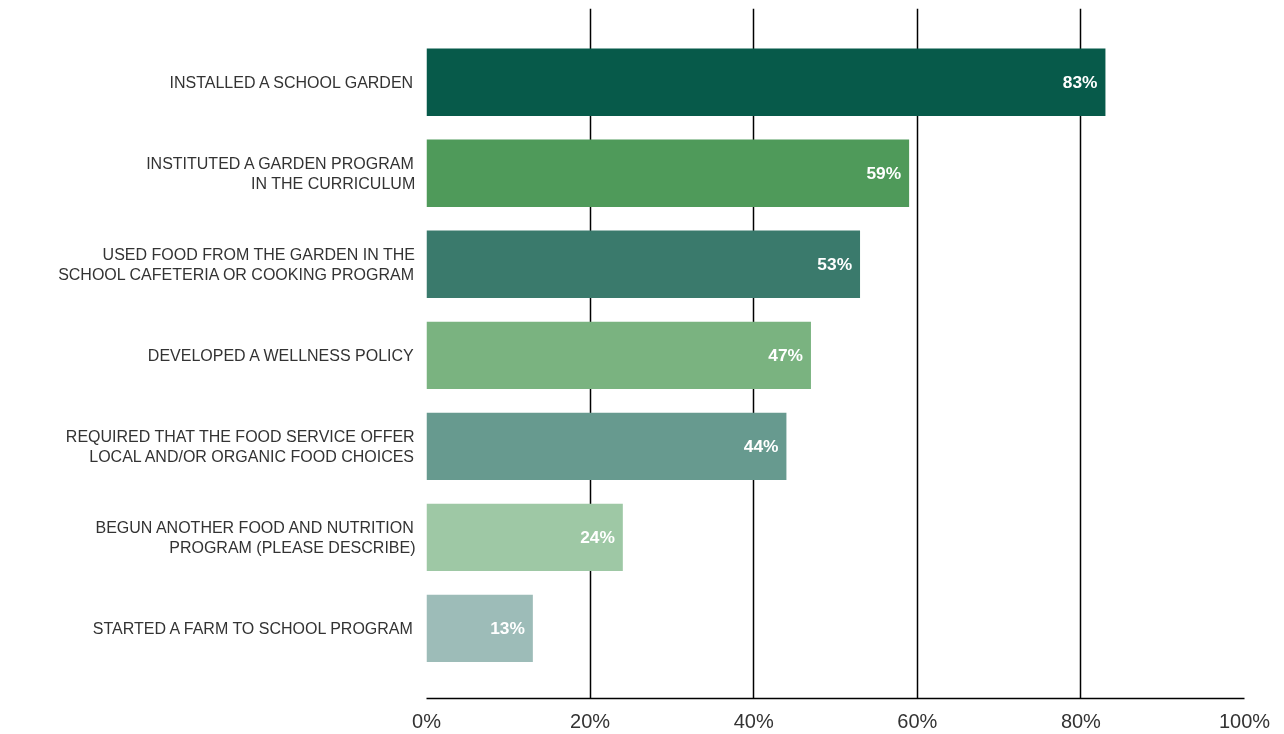  What do you see at coordinates (507, 628) in the screenshot?
I see `data-label: 13%` at bounding box center [507, 628].